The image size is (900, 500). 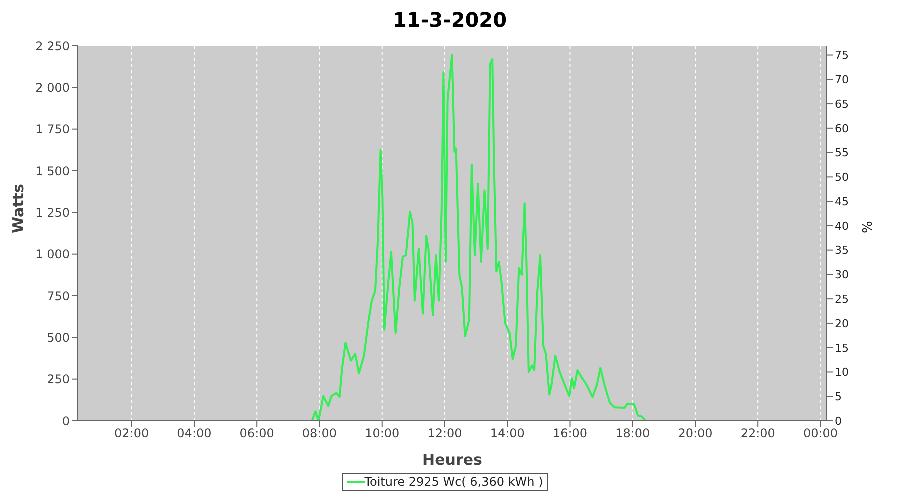 What do you see at coordinates (53, 87) in the screenshot?
I see `y-tick-label: 2 000` at bounding box center [53, 87].